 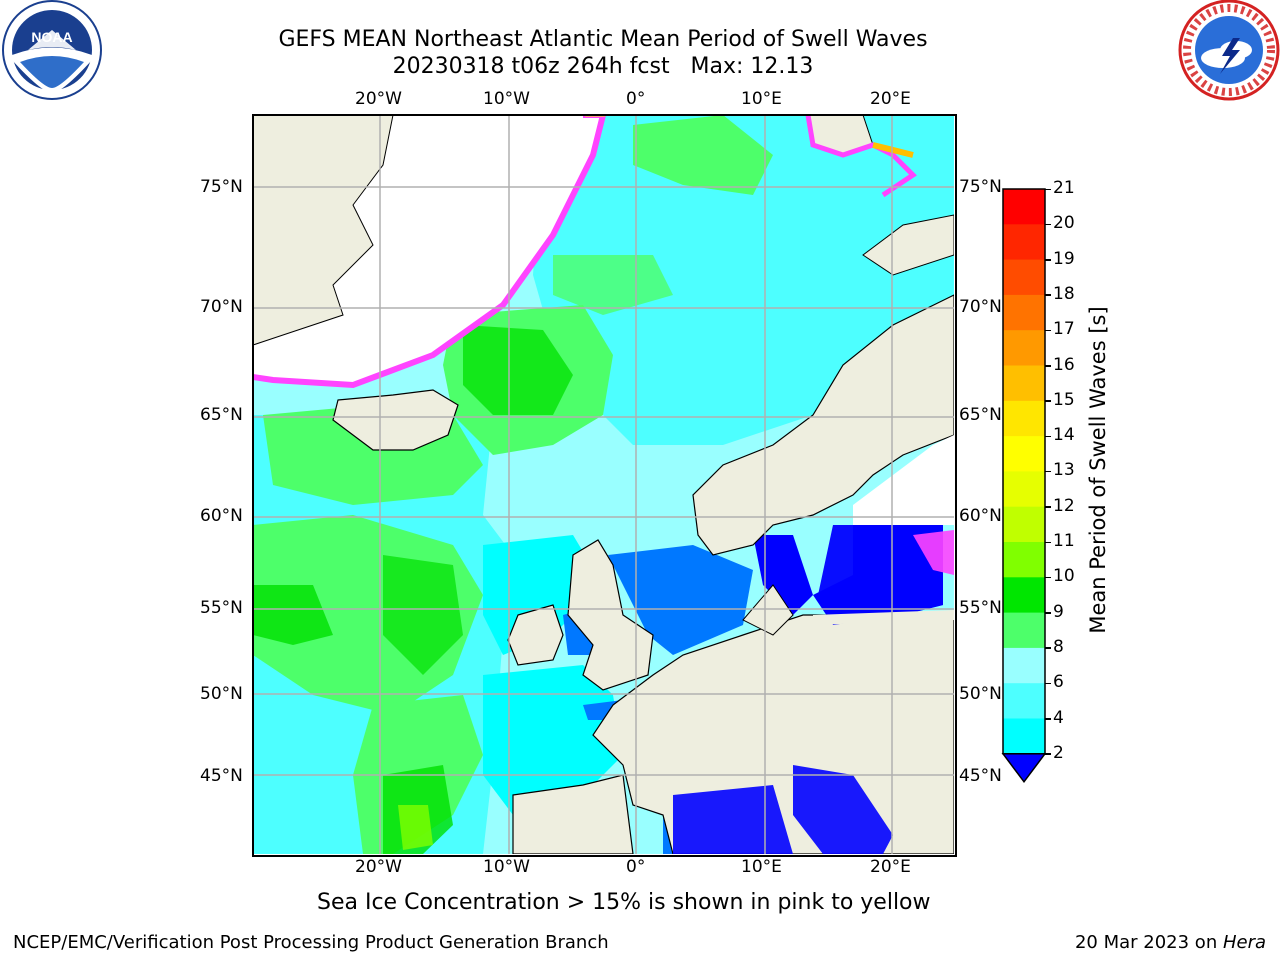 I want to click on colorbar-tick-label: 8, so click(x=1058, y=646).